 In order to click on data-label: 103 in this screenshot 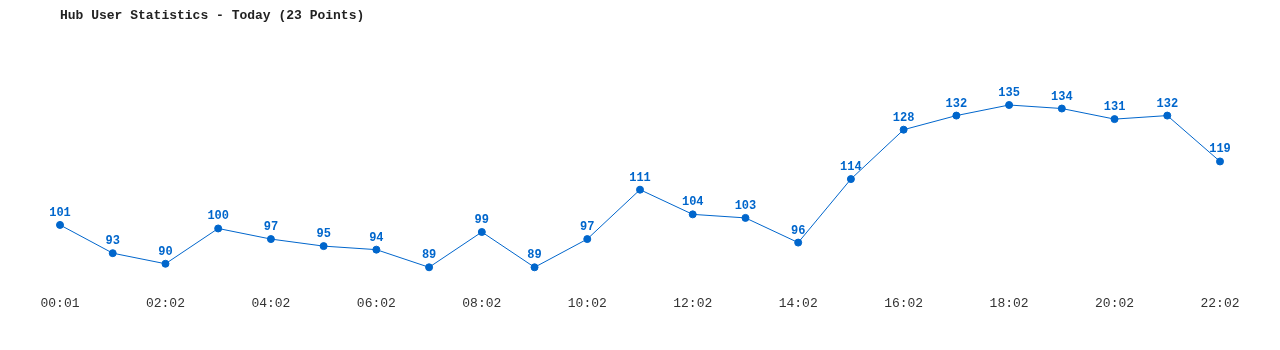, I will do `click(745, 205)`.